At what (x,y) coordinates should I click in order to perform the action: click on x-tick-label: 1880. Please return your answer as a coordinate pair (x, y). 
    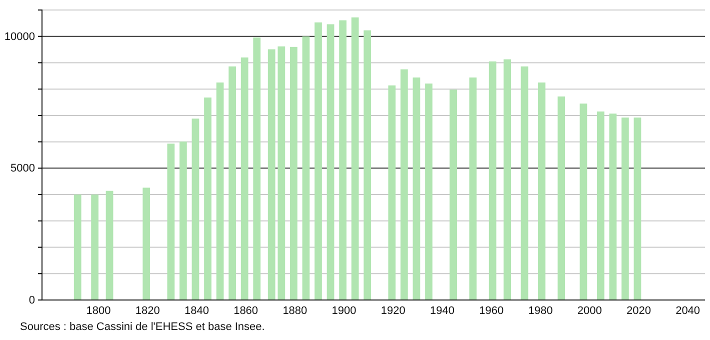
    Looking at the image, I should click on (295, 310).